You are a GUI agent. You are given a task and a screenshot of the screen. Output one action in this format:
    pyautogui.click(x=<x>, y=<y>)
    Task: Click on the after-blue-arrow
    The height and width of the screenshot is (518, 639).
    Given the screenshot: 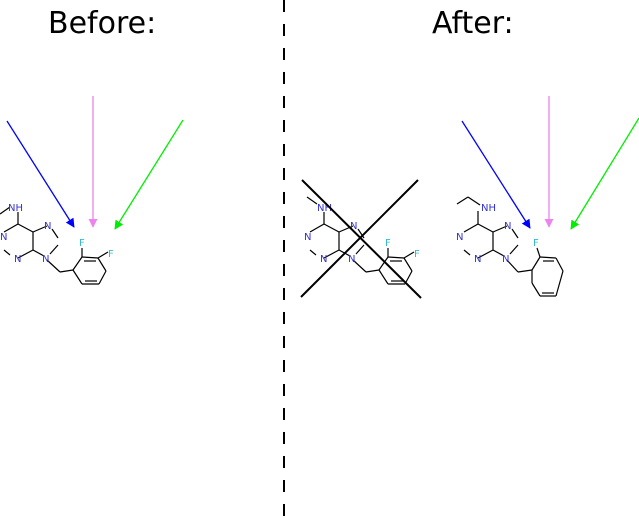 What is the action you would take?
    pyautogui.click(x=496, y=174)
    